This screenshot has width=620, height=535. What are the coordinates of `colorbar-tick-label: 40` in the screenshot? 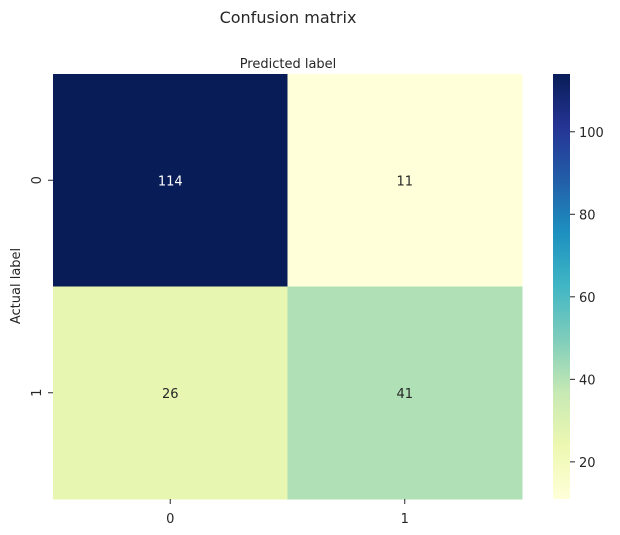 It's located at (587, 380).